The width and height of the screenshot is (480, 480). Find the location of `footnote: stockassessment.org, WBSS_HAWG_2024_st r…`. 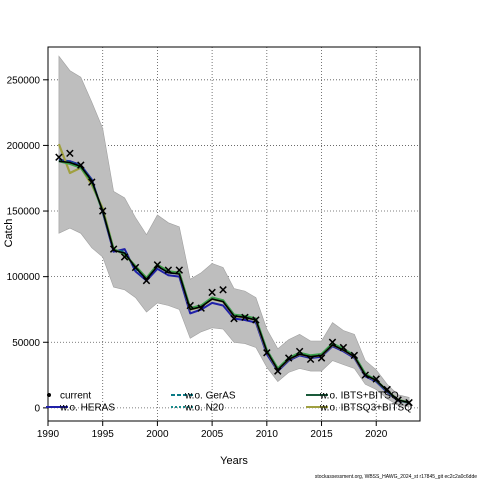

footnote: stockassessment.org, WBSS_HAWG_2024_st r… is located at coordinates (396, 477).